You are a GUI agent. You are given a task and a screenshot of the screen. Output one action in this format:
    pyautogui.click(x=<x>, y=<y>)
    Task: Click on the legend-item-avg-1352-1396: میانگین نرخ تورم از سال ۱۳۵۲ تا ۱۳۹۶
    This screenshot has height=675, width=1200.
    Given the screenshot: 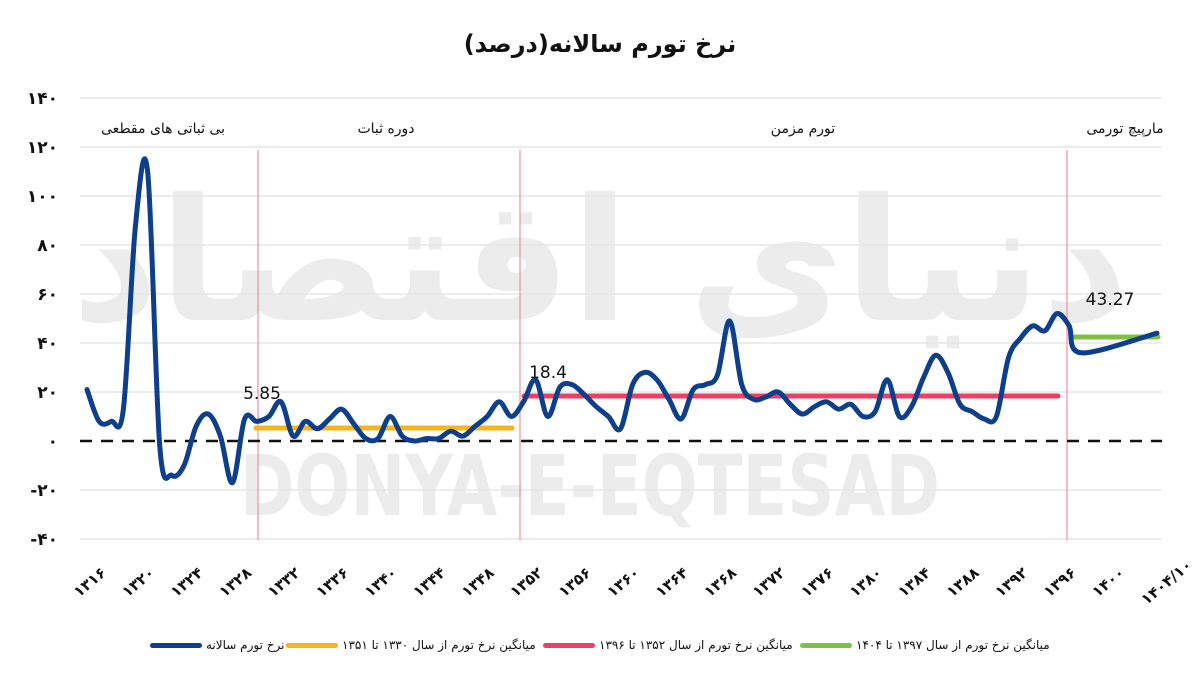 What is the action you would take?
    pyautogui.click(x=668, y=645)
    